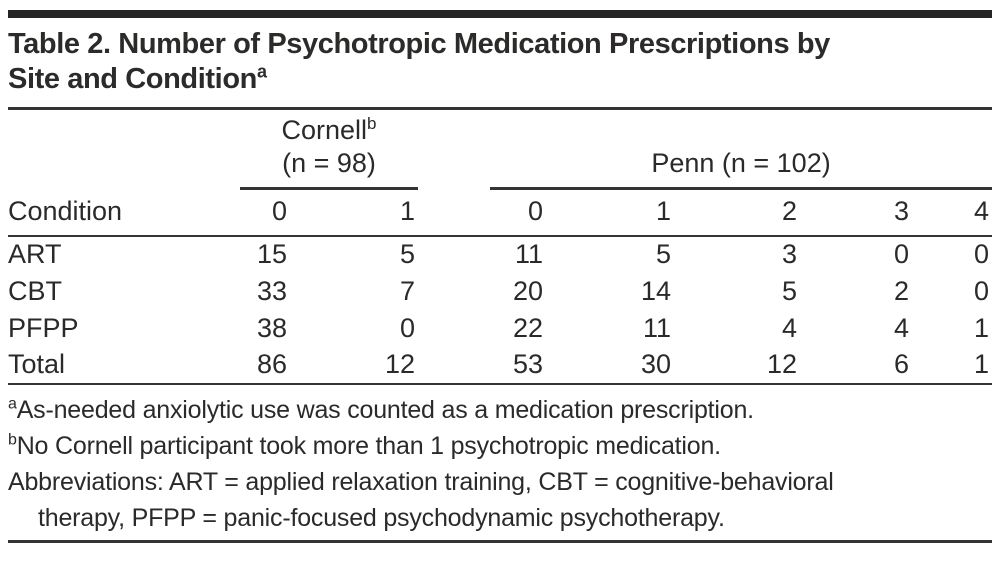 The width and height of the screenshot is (1000, 577). Describe the element at coordinates (265, 365) in the screenshot. I see `cell: 86` at that location.